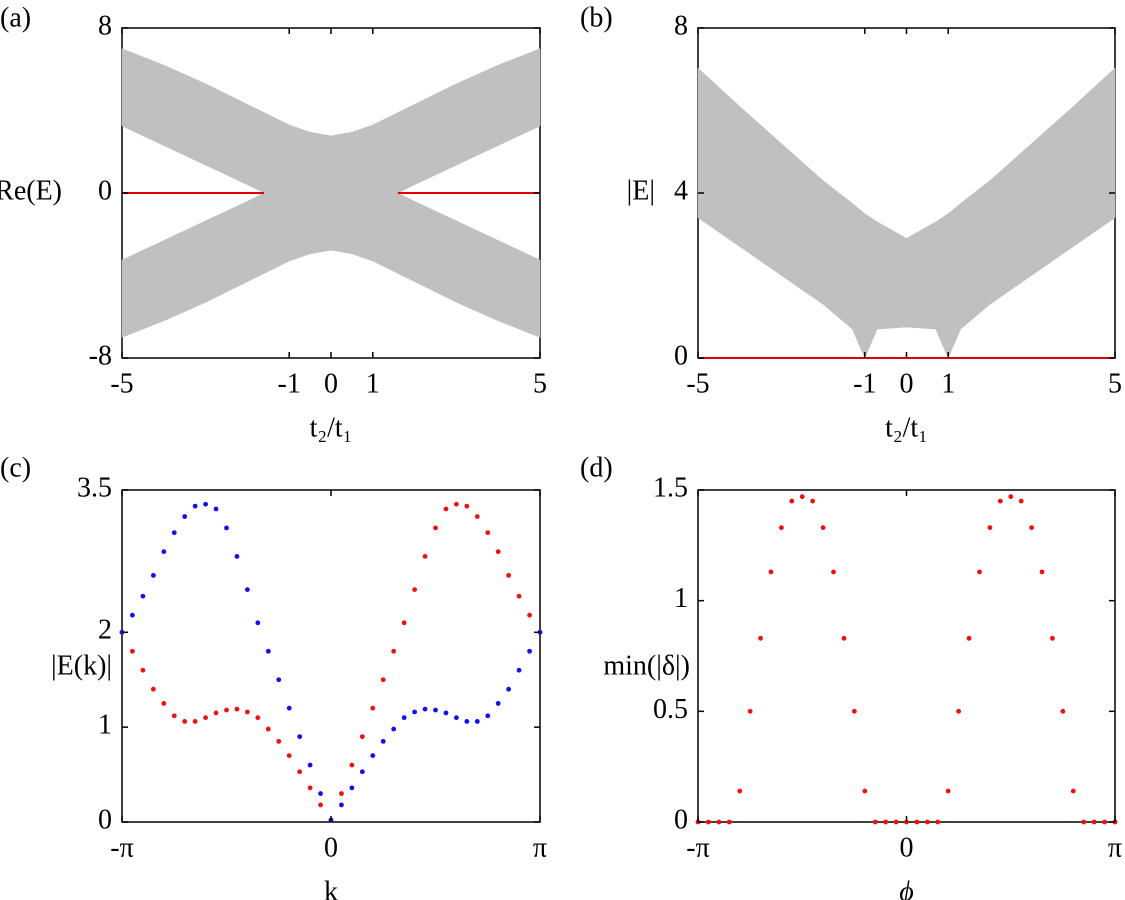 Image resolution: width=1125 pixels, height=900 pixels. Describe the element at coordinates (331, 888) in the screenshot. I see `x-axis-label: k` at that location.